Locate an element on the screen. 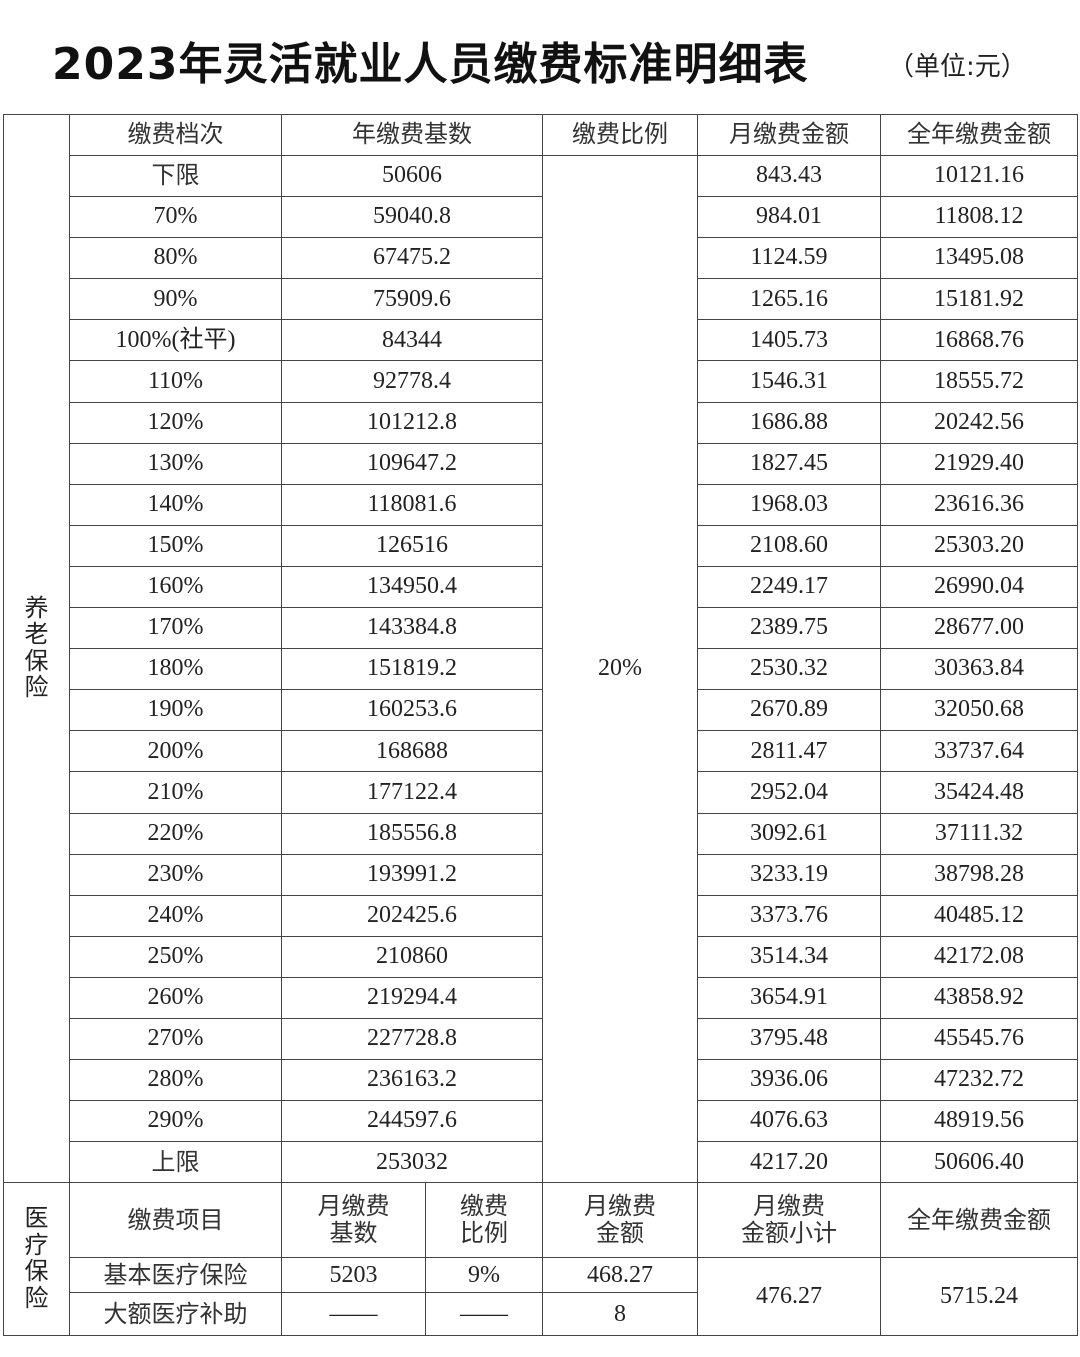  annual-base-cell: 244597.6 is located at coordinates (412, 1121).